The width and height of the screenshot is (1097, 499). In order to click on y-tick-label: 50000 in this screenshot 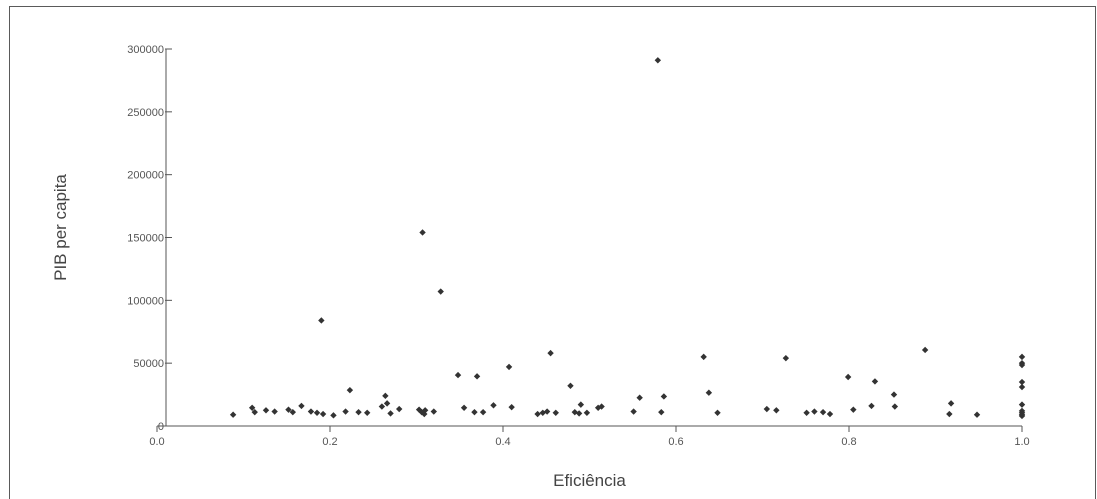, I will do `click(148, 364)`.